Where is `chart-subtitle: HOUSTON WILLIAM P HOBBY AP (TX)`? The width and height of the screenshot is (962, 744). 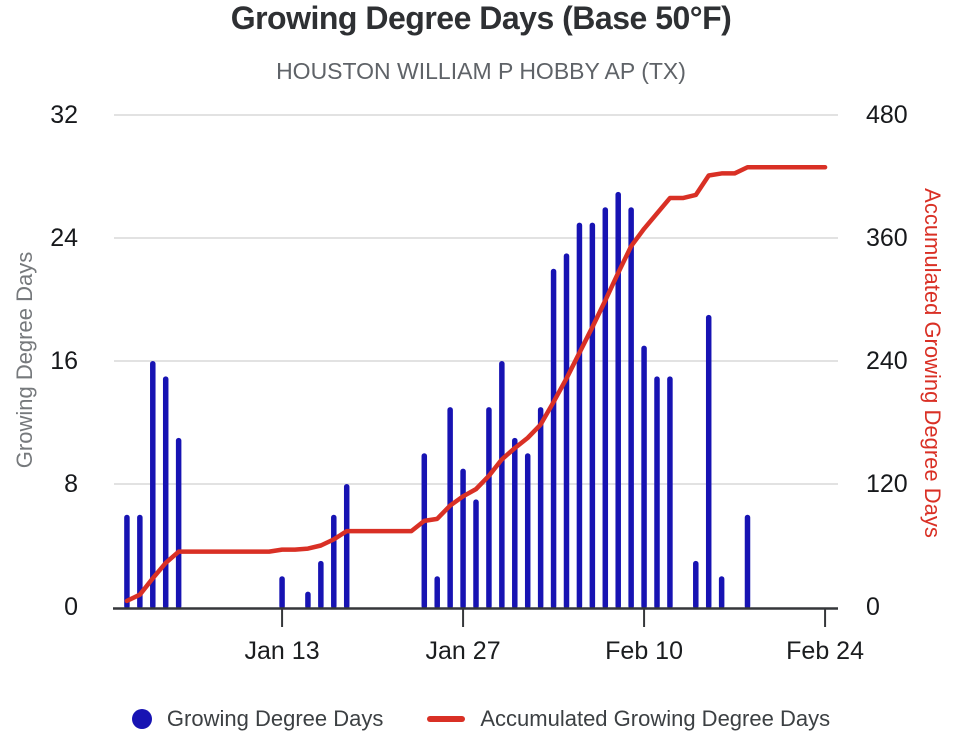 chart-subtitle: HOUSTON WILLIAM P HOBBY AP (TX) is located at coordinates (481, 71).